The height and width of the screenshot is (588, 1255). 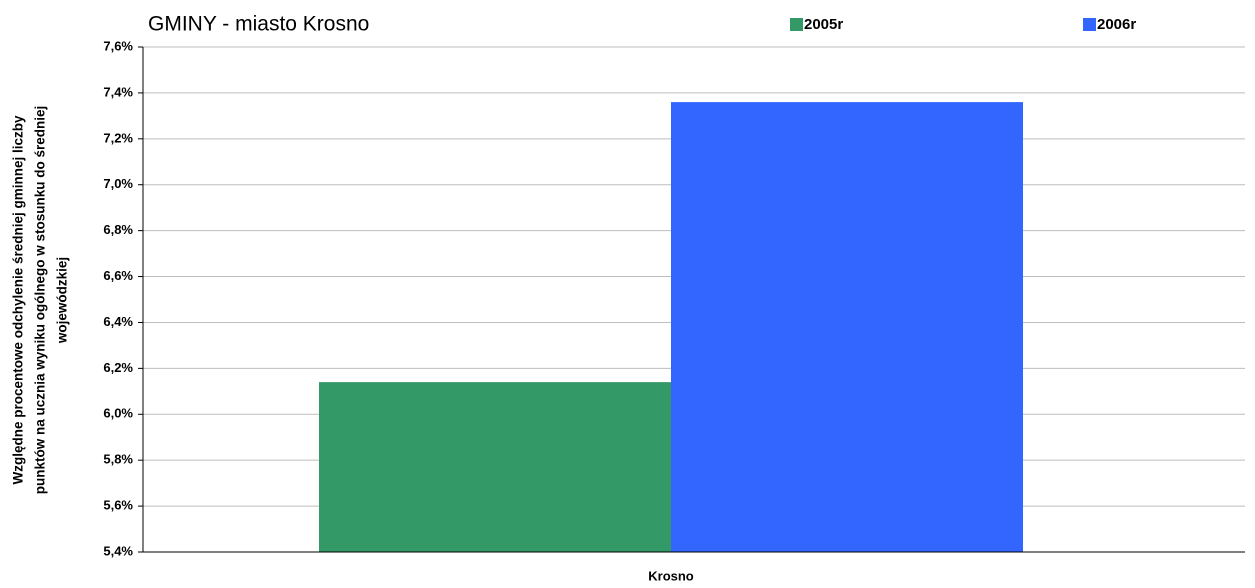 What do you see at coordinates (118, 137) in the screenshot?
I see `y-tick-label: 7,2%` at bounding box center [118, 137].